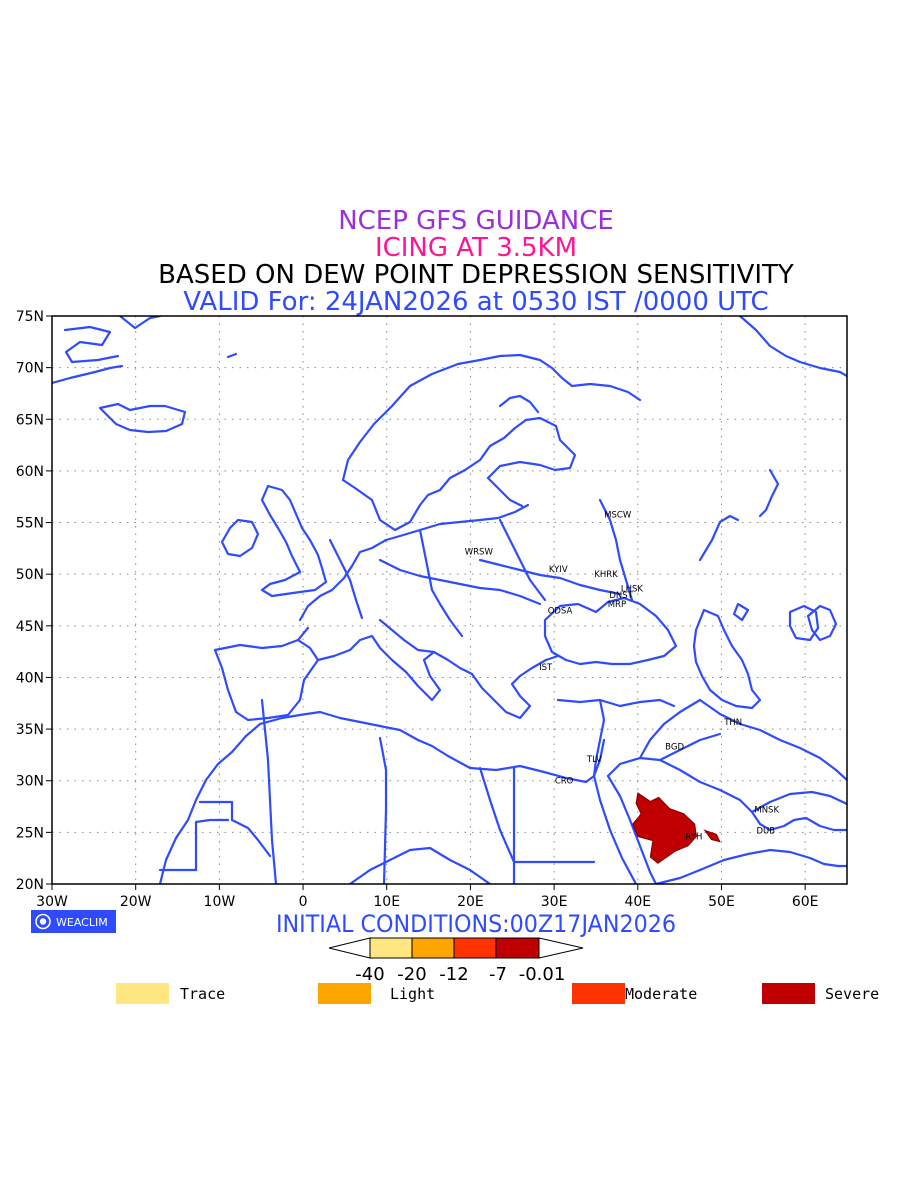 Image resolution: width=900 pixels, height=1200 pixels. Describe the element at coordinates (693, 838) in the screenshot. I see `station-label: RYH` at that location.